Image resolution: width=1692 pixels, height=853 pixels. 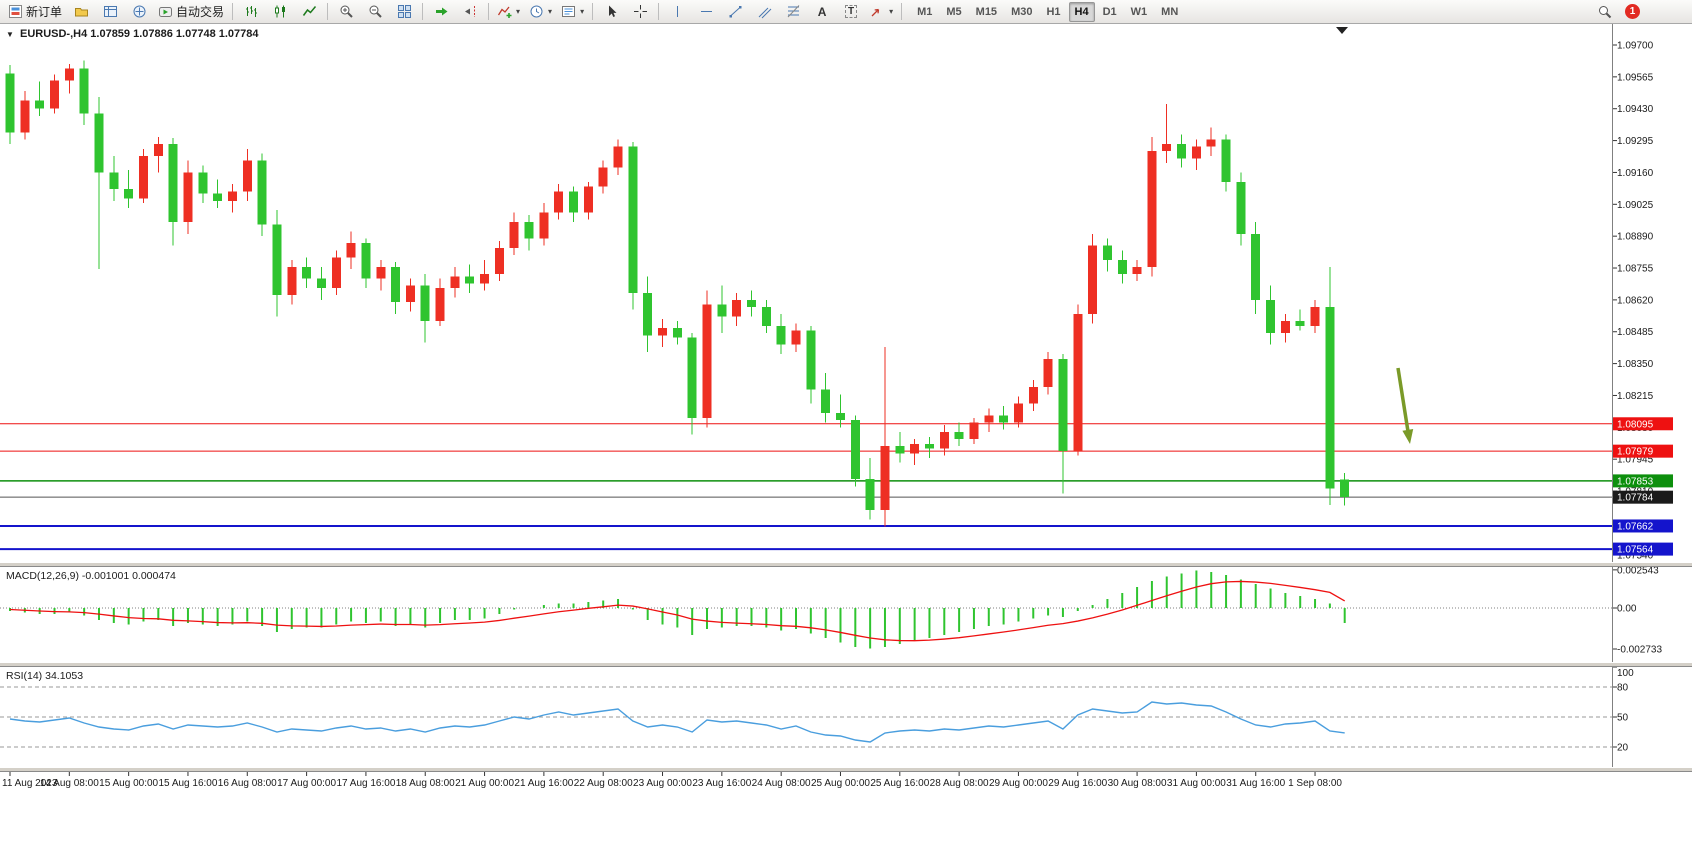 What do you see at coordinates (346, 12) in the screenshot?
I see `zoom-in-button` at bounding box center [346, 12].